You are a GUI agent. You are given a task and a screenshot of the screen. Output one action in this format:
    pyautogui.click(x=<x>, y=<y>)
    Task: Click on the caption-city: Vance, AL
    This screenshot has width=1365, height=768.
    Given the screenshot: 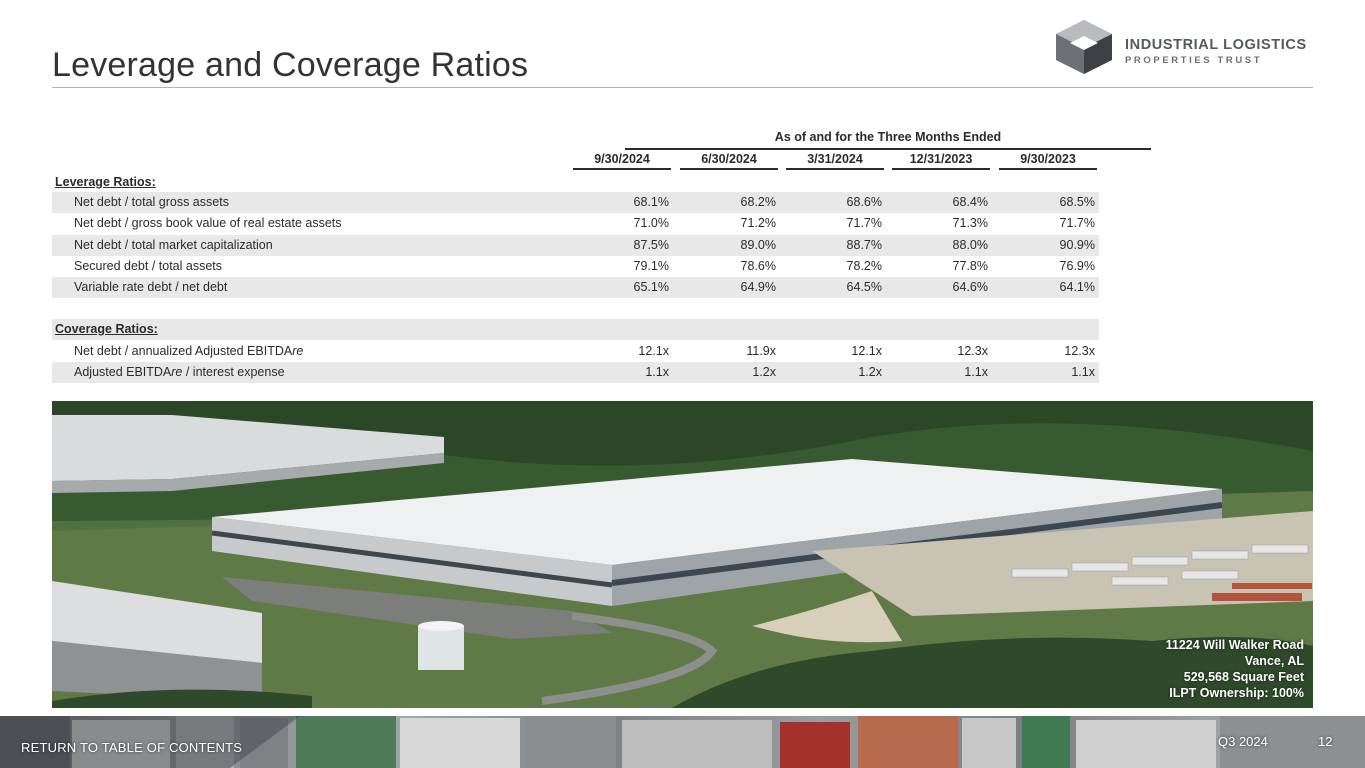 What is the action you would take?
    pyautogui.click(x=1274, y=661)
    